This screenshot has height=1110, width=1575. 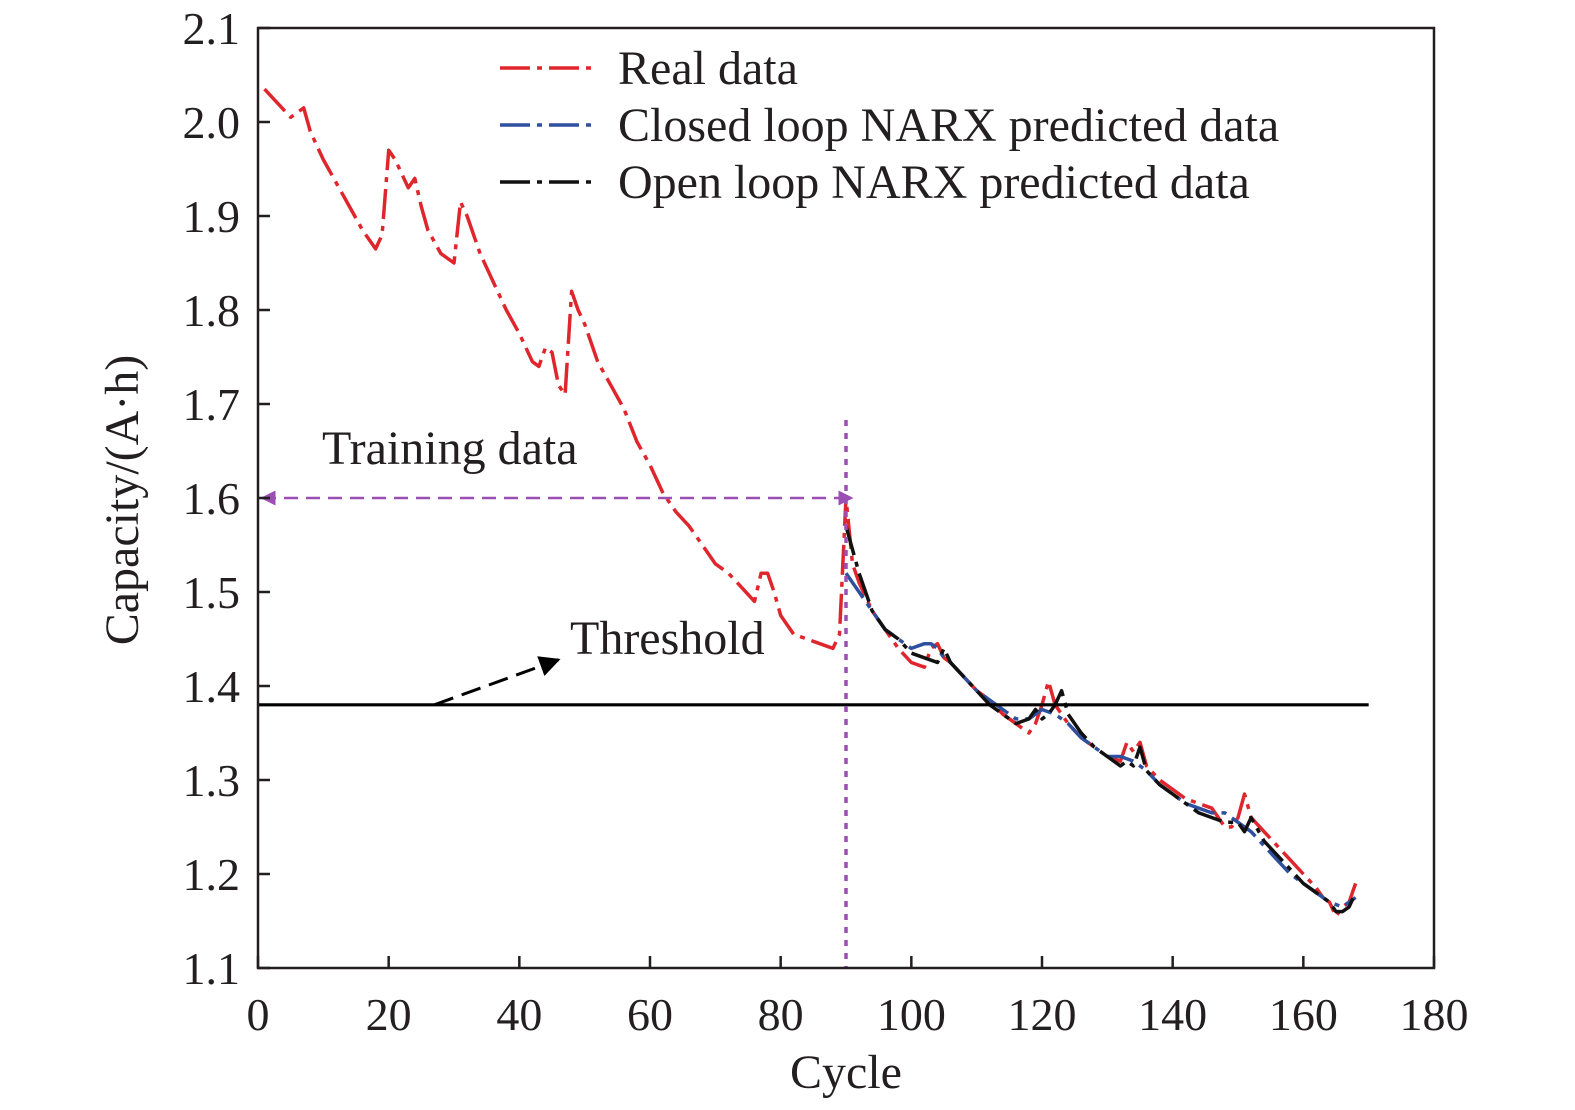 I want to click on y-tick-label: 1.8, so click(x=212, y=310).